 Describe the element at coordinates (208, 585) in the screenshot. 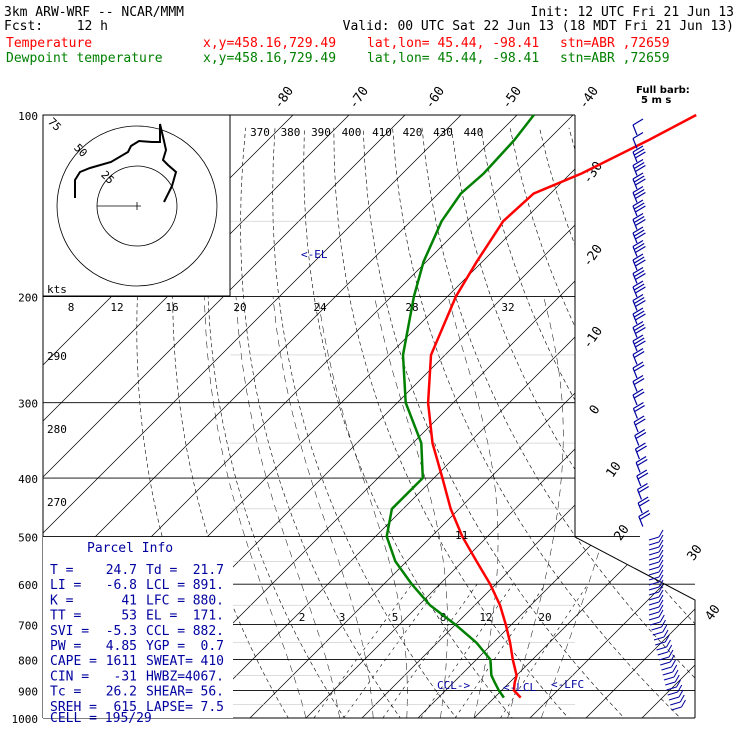

I see `parcel-value: 891.` at that location.